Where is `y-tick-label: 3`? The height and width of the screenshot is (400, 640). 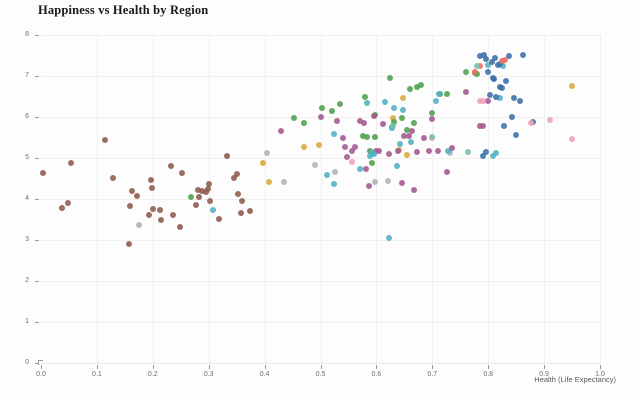
y-tick-label: 3 is located at coordinates (27, 239).